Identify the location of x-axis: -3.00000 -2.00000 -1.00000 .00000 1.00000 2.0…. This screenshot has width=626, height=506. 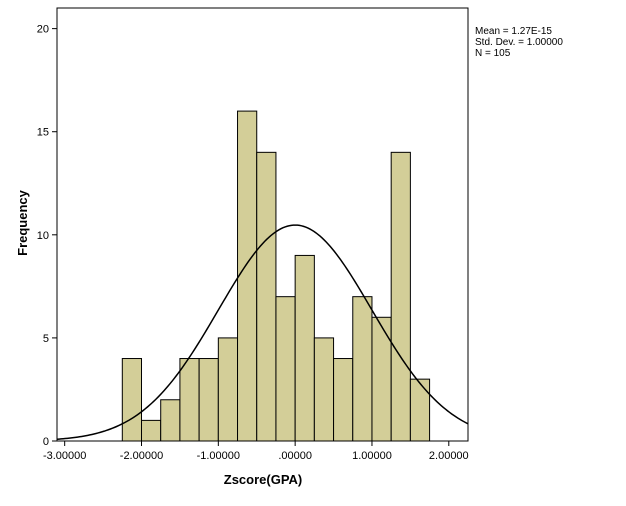
(256, 451).